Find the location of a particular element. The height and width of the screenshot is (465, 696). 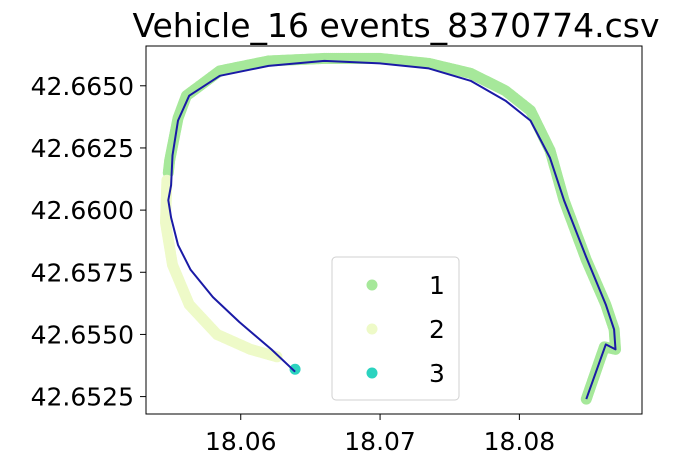

x-axis: 18.06 18.07 18.08 is located at coordinates (380, 435).